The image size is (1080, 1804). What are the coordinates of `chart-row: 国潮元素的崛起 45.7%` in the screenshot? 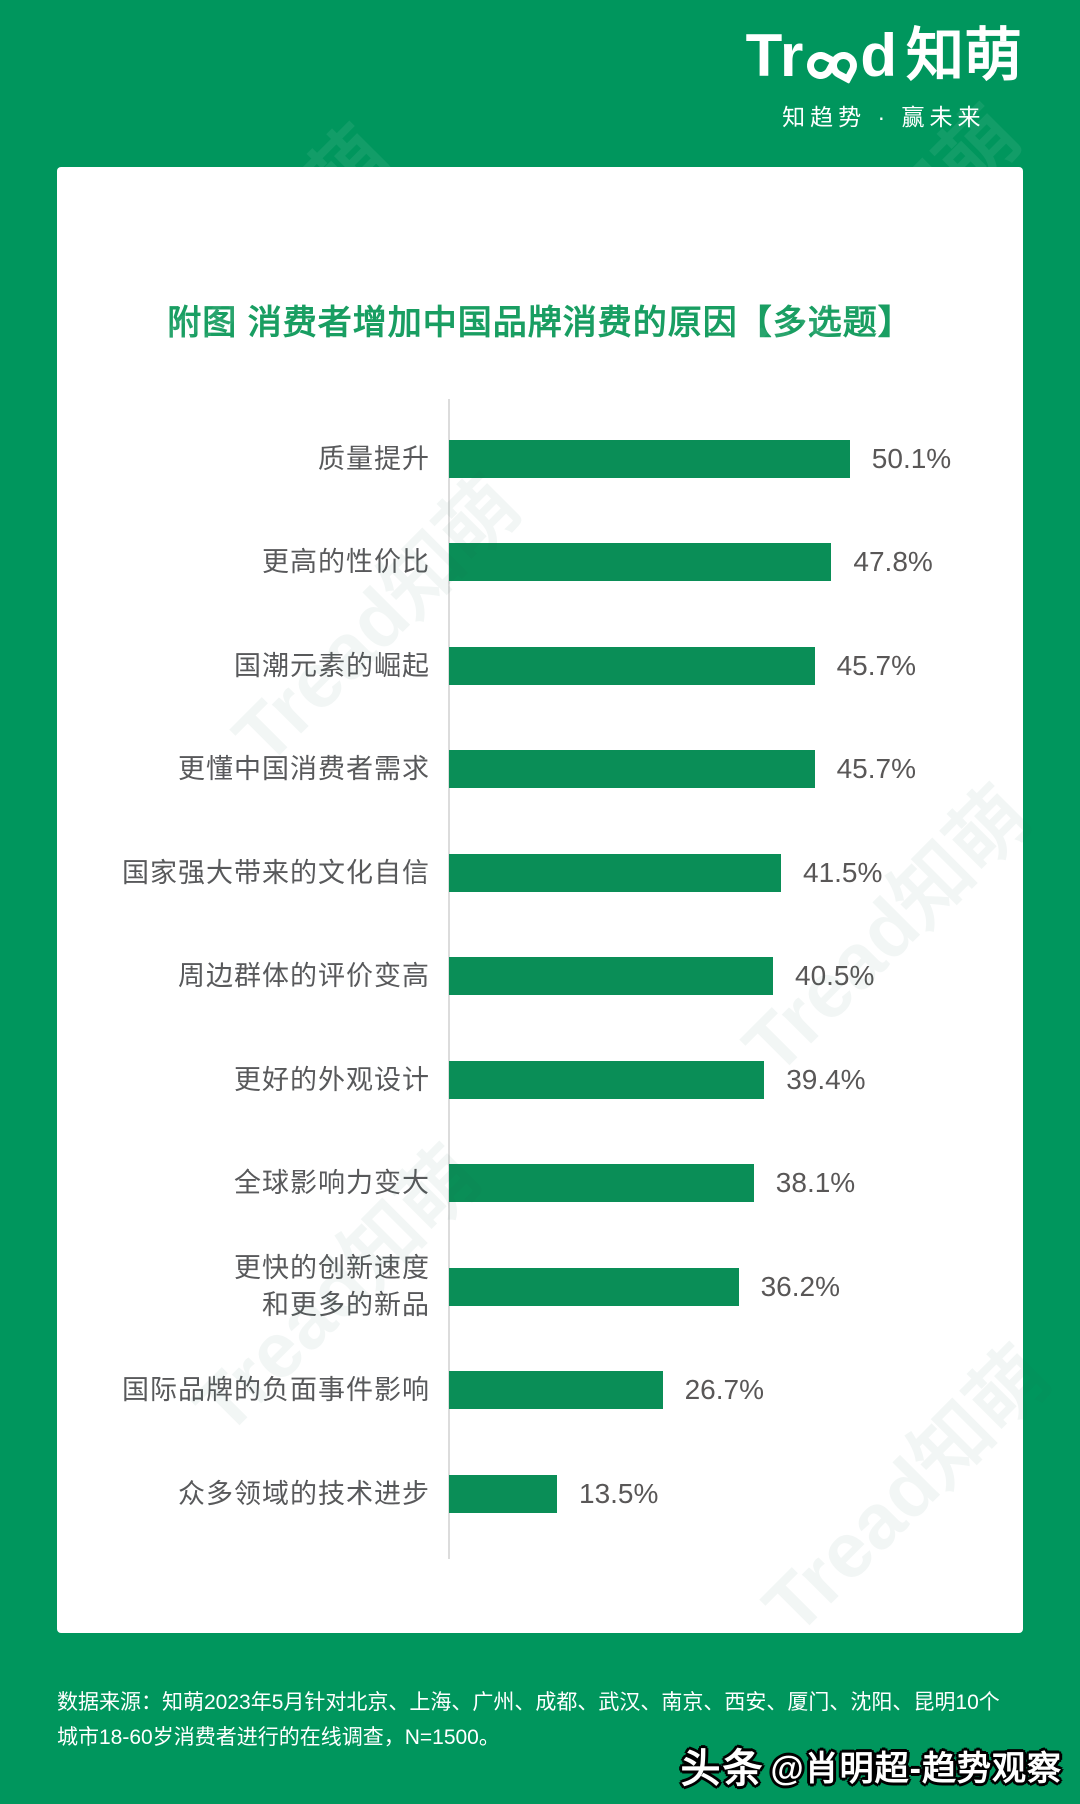 It's located at (540, 666).